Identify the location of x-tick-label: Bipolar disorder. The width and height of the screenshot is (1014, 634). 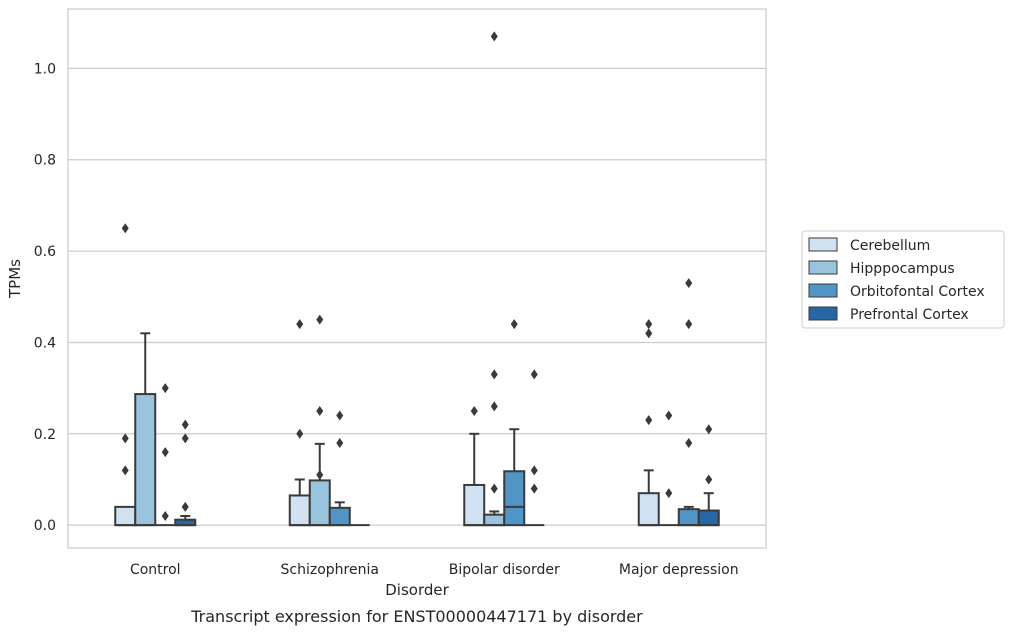
(504, 570).